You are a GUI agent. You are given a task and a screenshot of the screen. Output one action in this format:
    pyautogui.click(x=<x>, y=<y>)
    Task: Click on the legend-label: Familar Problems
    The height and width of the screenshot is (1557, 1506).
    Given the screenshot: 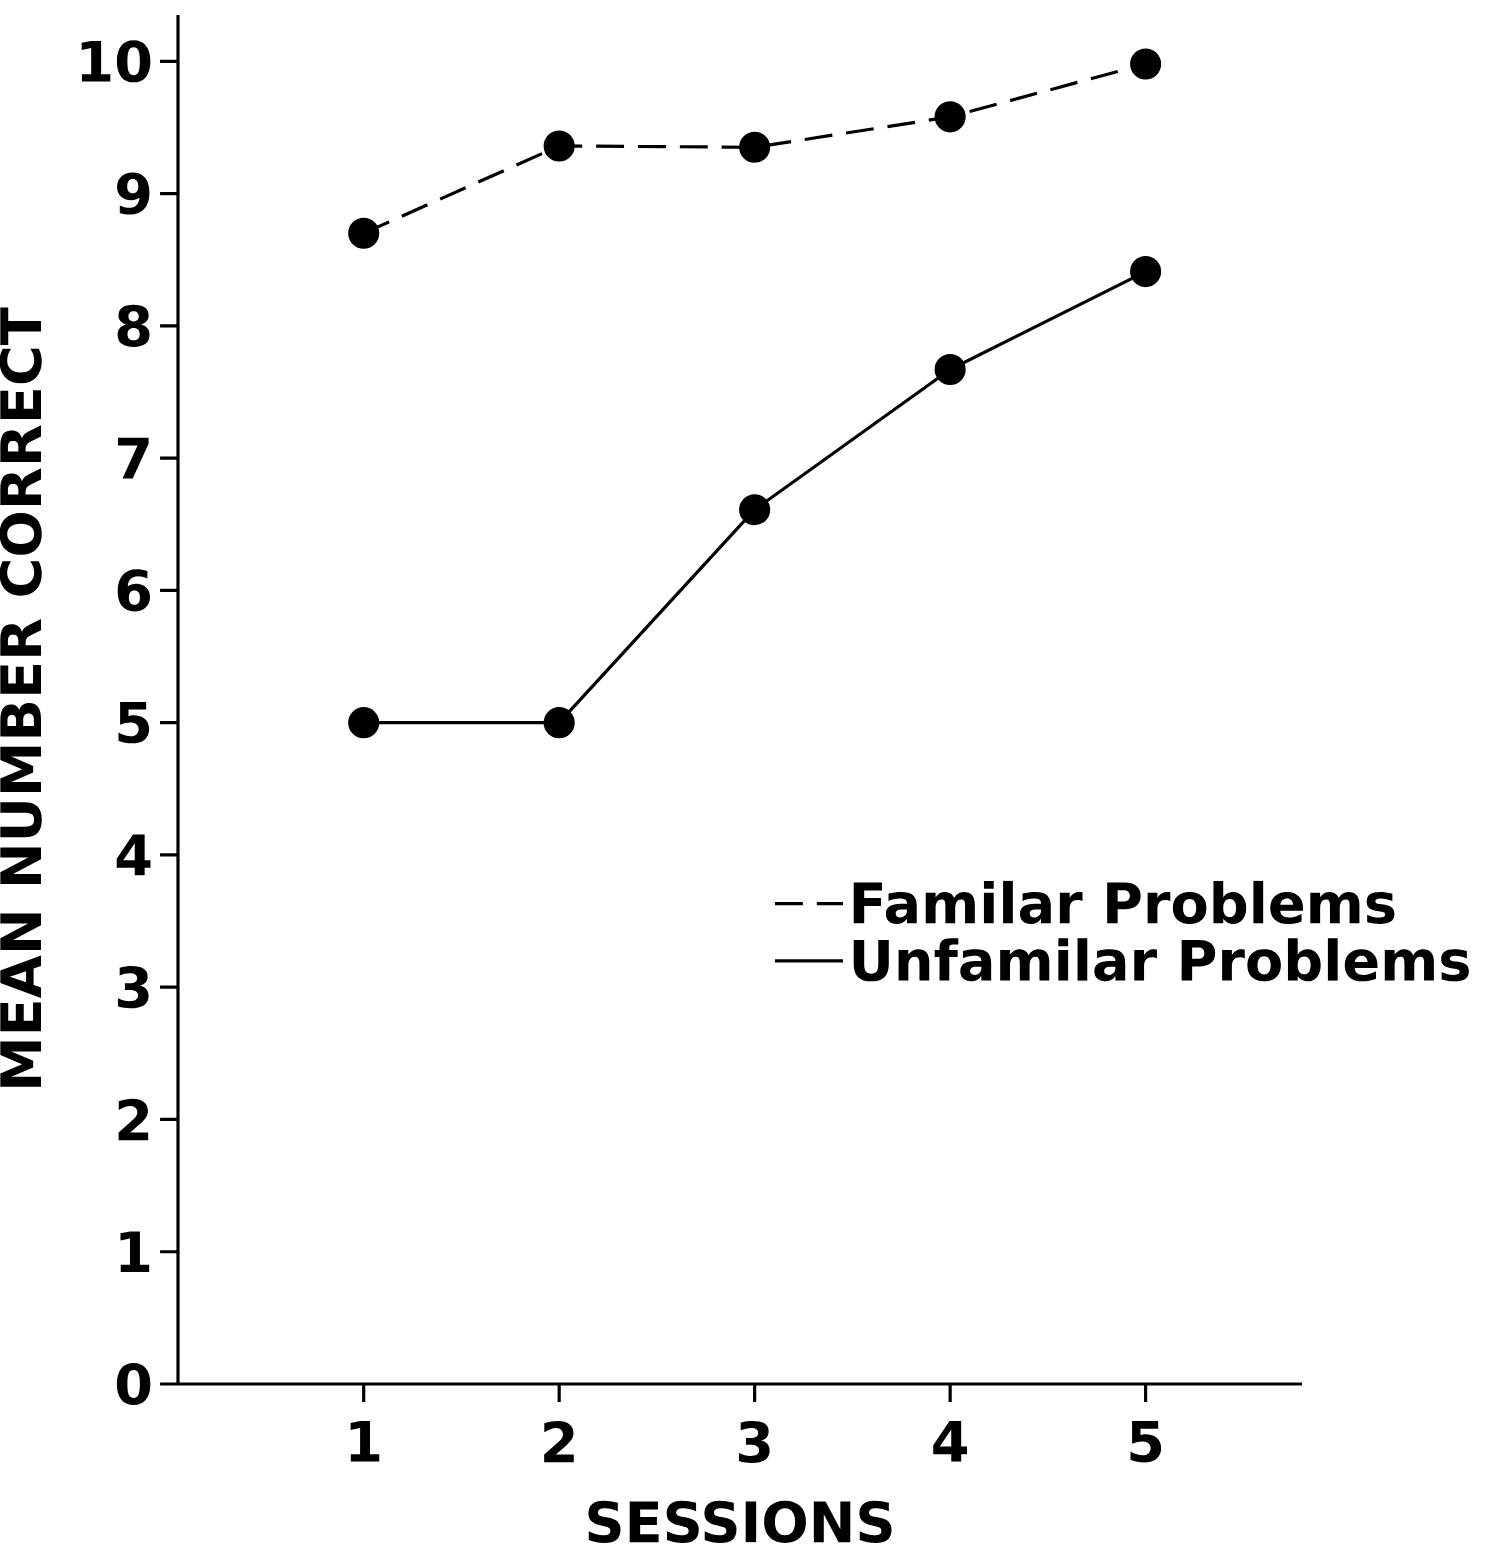 What is the action you would take?
    pyautogui.click(x=1124, y=902)
    